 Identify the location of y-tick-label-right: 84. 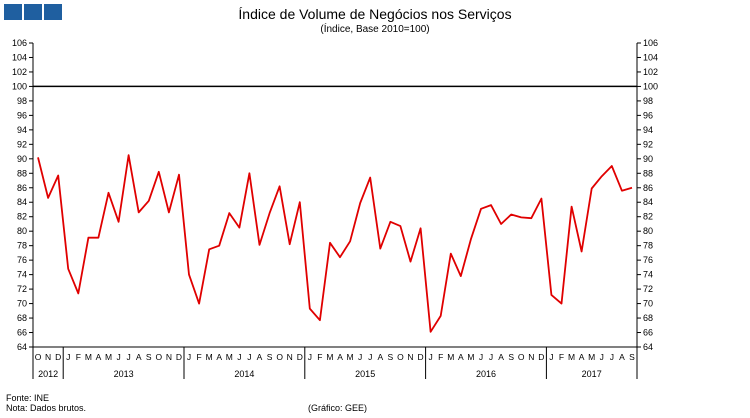
(648, 202).